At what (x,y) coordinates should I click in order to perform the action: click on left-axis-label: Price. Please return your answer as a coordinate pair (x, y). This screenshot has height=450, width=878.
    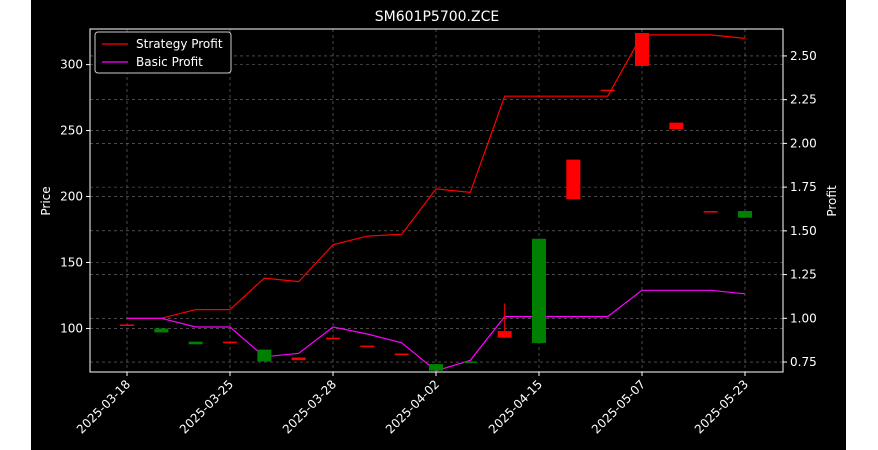
    Looking at the image, I should click on (46, 200).